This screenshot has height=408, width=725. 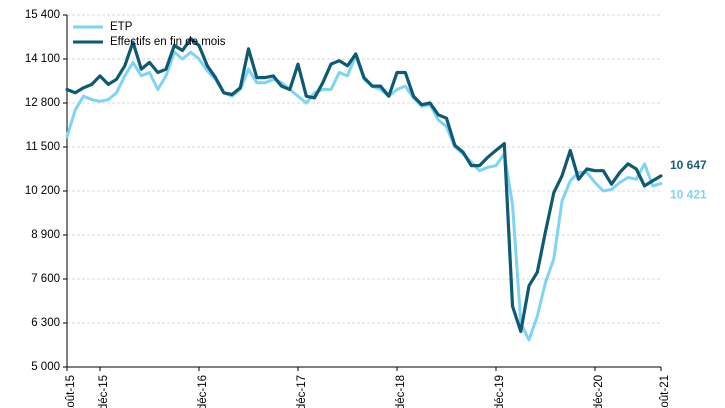 What do you see at coordinates (45, 235) in the screenshot?
I see `y-tick-label: 8 900` at bounding box center [45, 235].